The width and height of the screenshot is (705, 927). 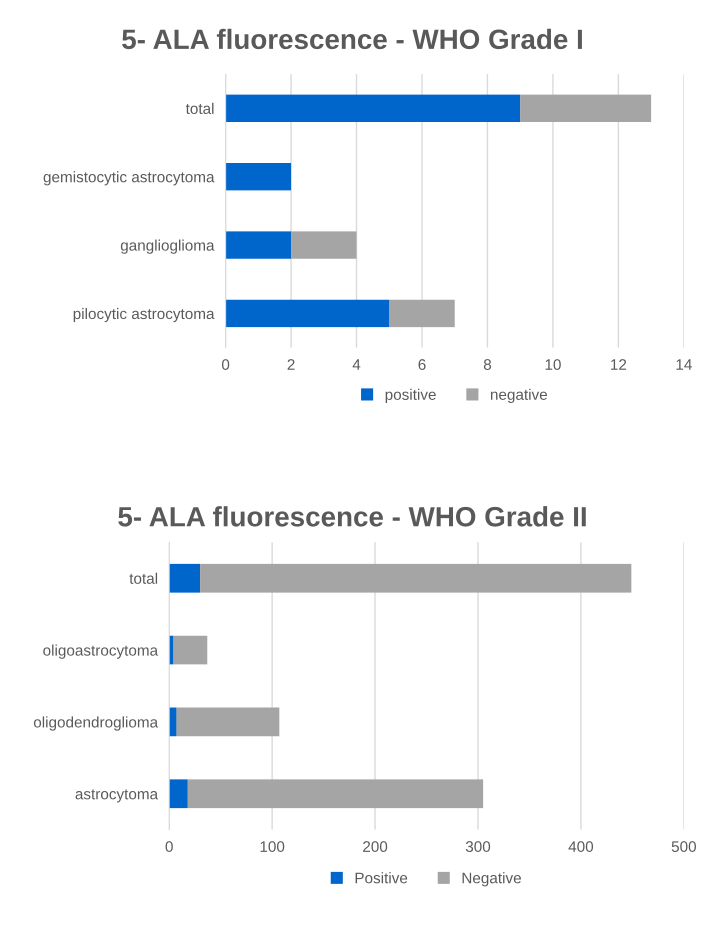 What do you see at coordinates (144, 315) in the screenshot?
I see `y-tick-label: pilocytic astrocytoma` at bounding box center [144, 315].